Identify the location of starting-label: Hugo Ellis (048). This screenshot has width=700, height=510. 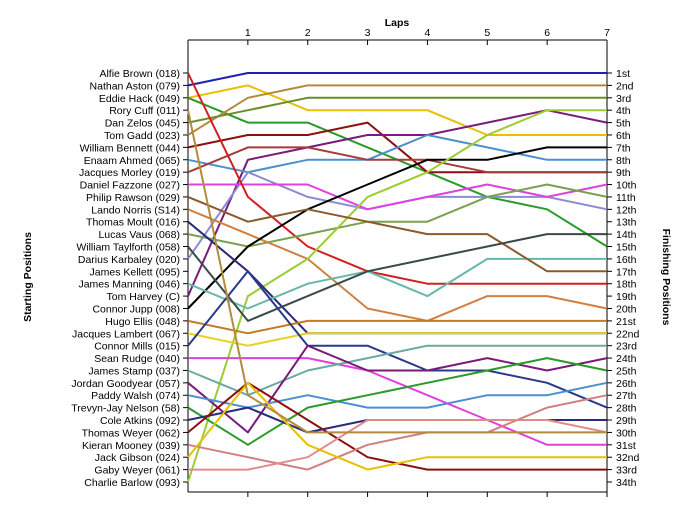
(142, 322).